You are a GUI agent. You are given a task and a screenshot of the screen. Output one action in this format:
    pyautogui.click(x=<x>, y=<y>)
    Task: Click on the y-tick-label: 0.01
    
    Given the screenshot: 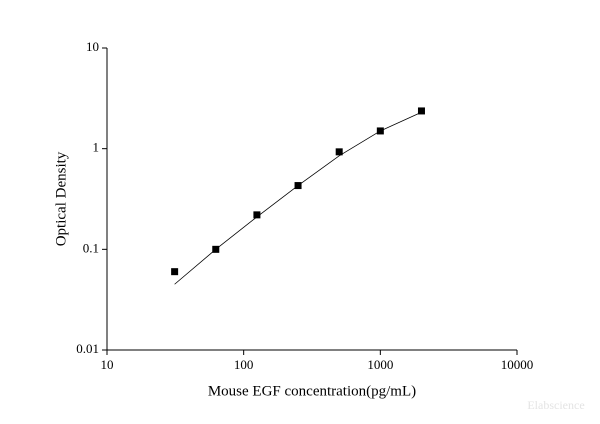 What is the action you would take?
    pyautogui.click(x=87, y=348)
    